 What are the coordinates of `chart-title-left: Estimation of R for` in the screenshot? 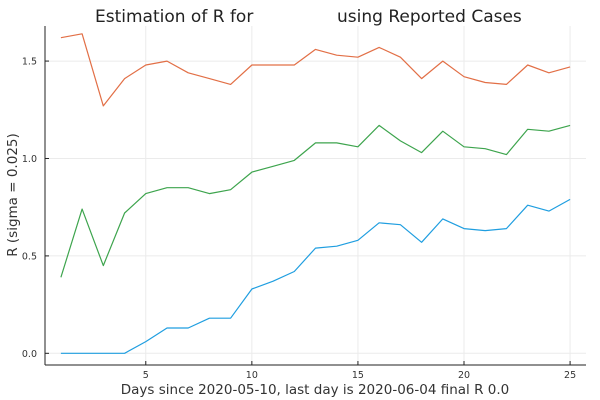 It's located at (174, 17).